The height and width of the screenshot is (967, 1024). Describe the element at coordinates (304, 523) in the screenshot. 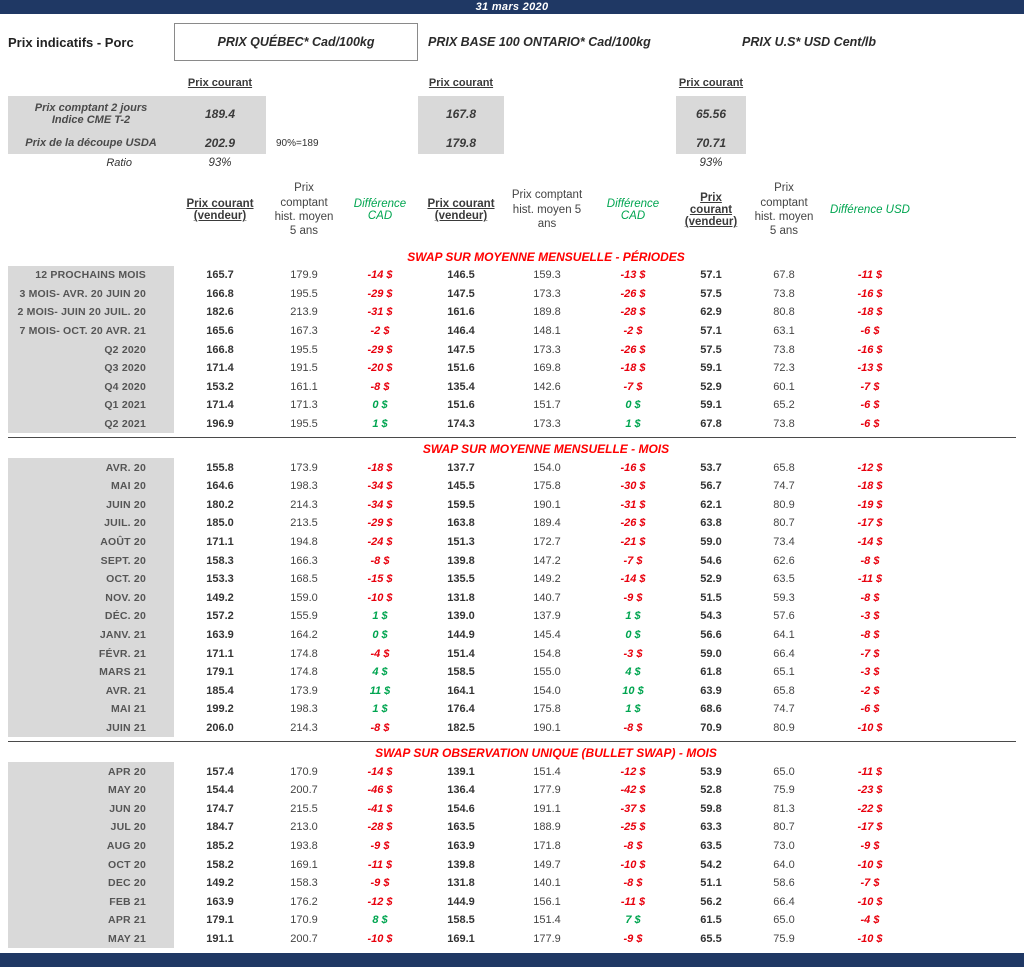

I see `price-hist-cell: 213.5` at that location.